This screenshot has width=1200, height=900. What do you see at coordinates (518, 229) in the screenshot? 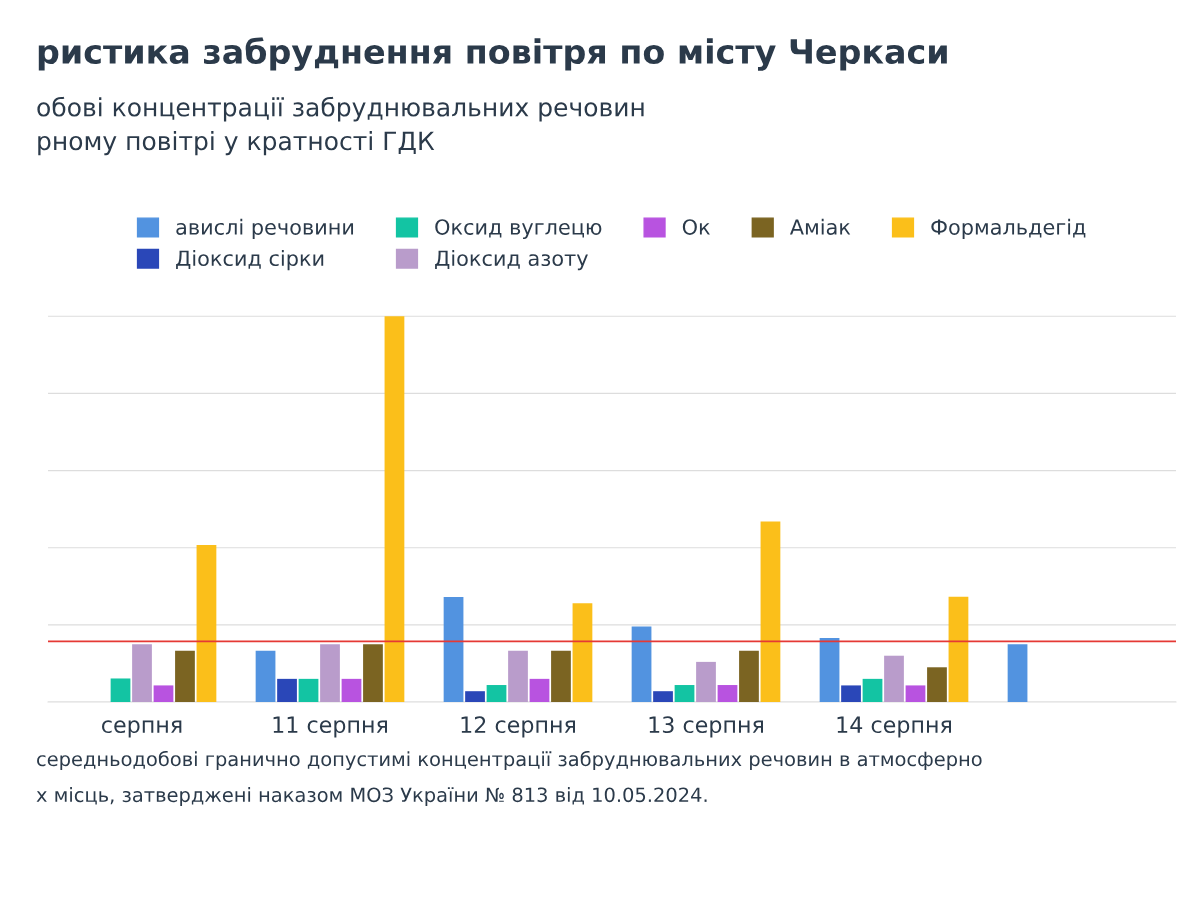
I see `legend-label: Оксид вуглецю` at bounding box center [518, 229].